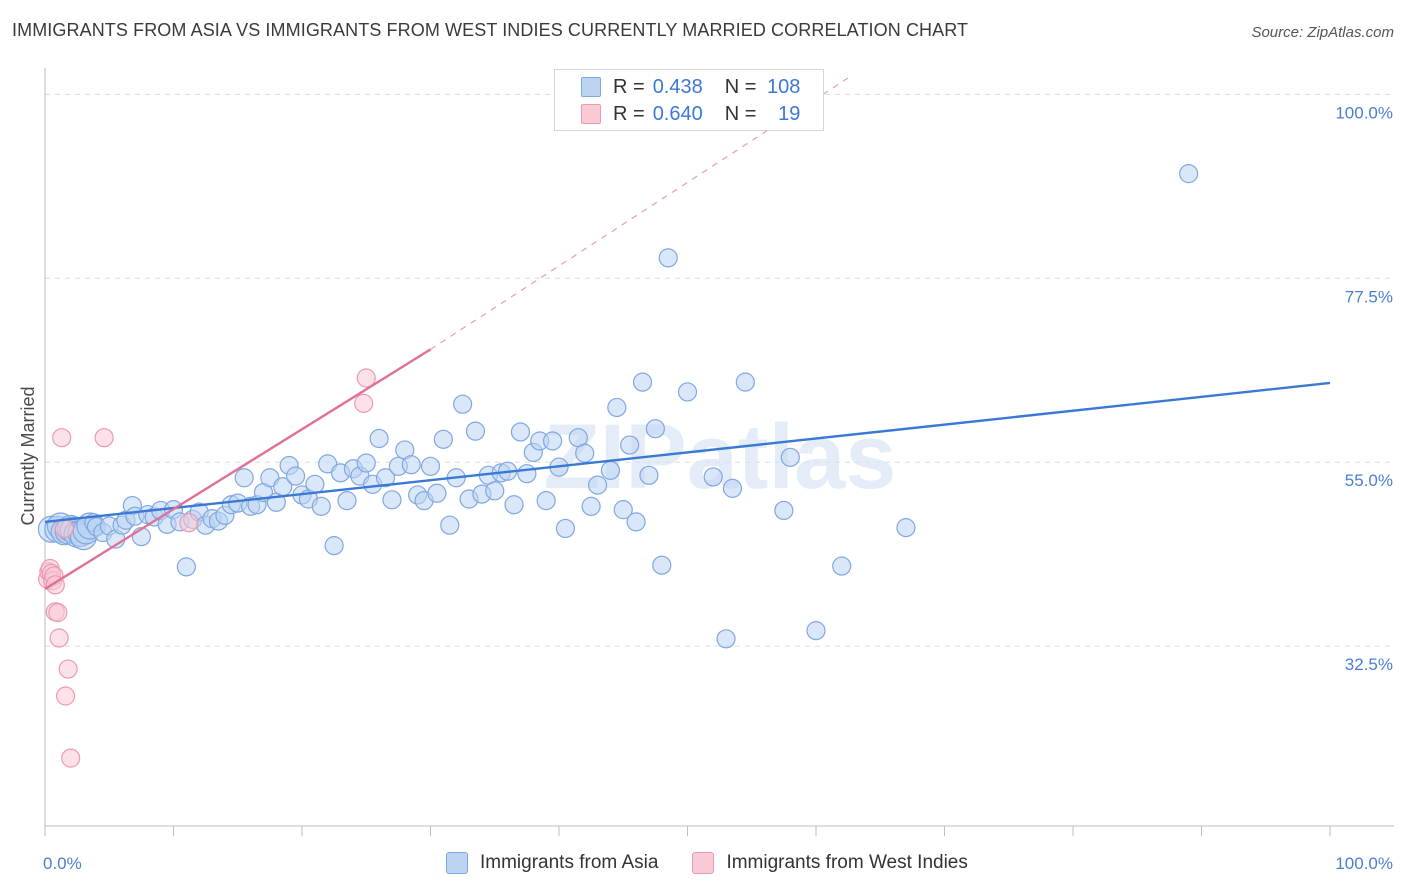  I want to click on legend-row-west-indies: R = 0.640 N = 19, so click(690, 114).